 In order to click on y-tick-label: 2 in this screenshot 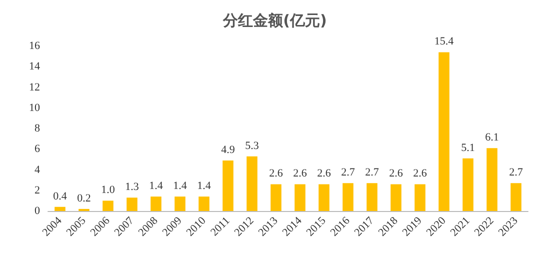, I will do `click(37, 190)`.